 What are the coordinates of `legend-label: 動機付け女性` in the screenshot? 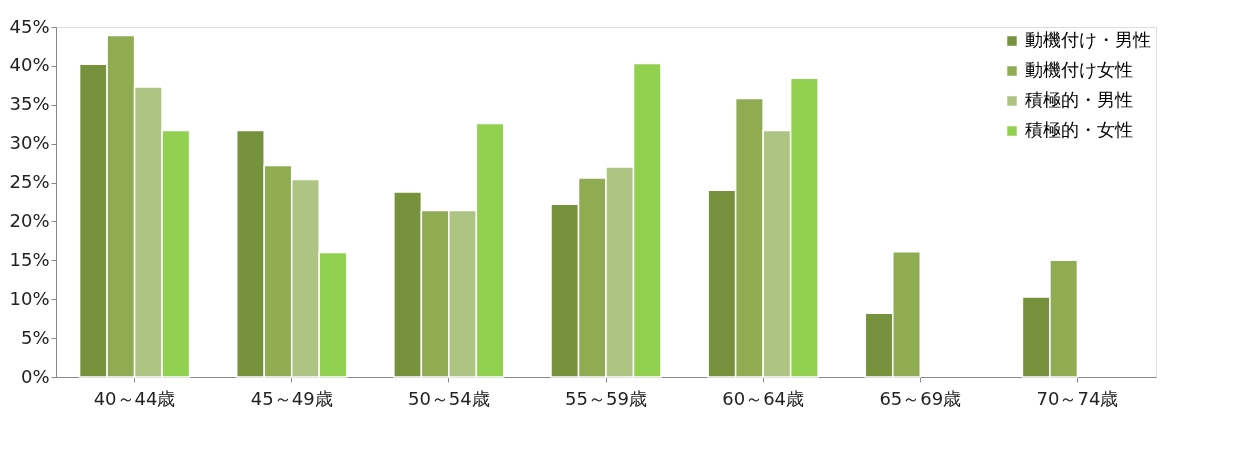 It's located at (1079, 69).